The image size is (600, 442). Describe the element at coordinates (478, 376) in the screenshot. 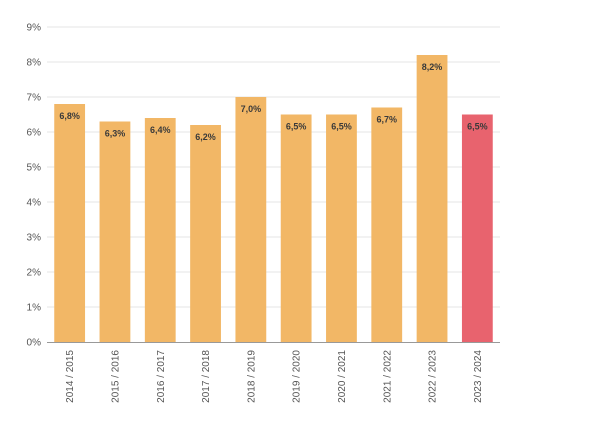

I see `x-category-label: 2023 / 2024` at that location.